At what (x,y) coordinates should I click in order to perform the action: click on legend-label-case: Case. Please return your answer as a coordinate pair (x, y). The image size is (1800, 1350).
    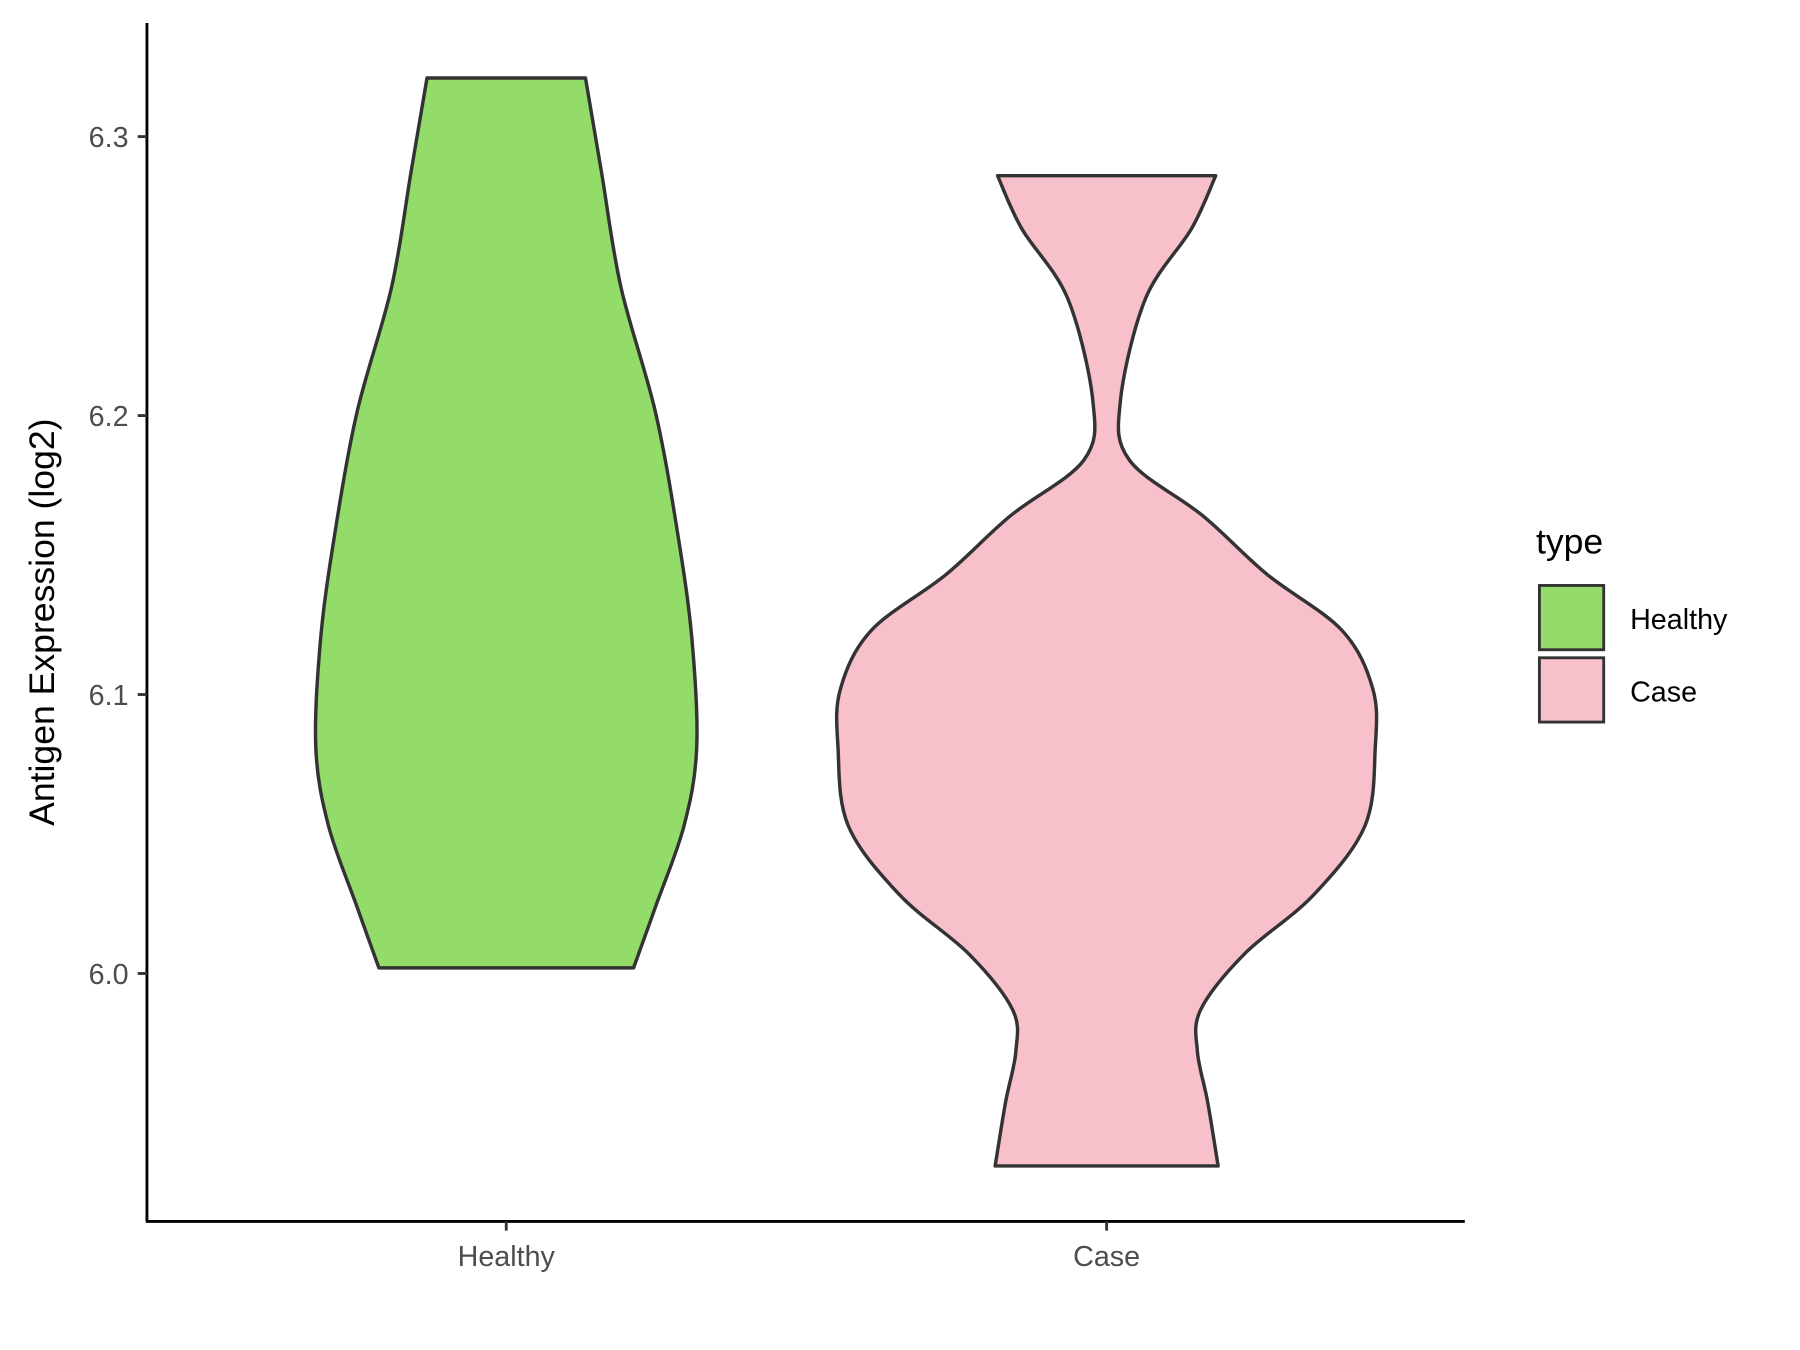
    Looking at the image, I should click on (1663, 692).